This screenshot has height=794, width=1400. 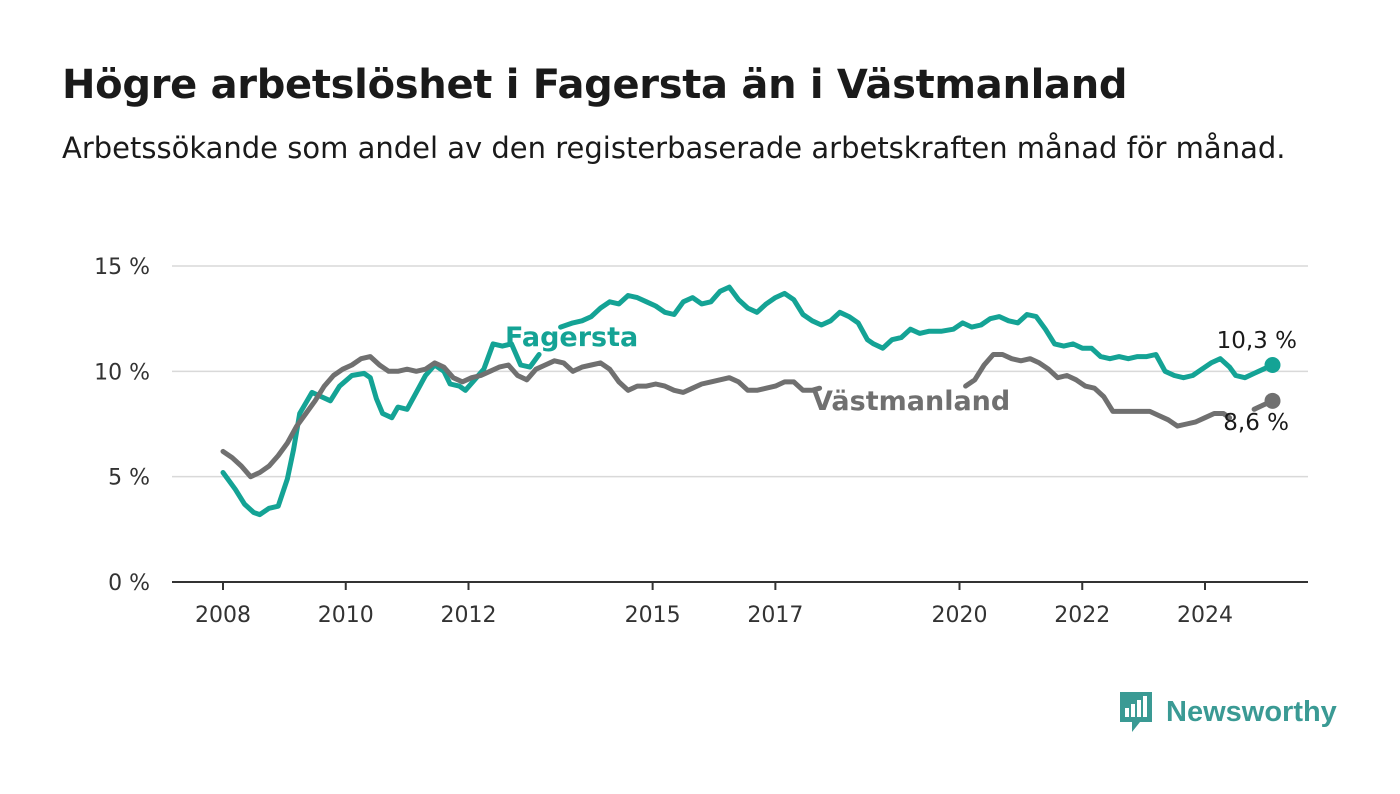 I want to click on newsworthy-chart-bubble-icon, so click(x=1136, y=712).